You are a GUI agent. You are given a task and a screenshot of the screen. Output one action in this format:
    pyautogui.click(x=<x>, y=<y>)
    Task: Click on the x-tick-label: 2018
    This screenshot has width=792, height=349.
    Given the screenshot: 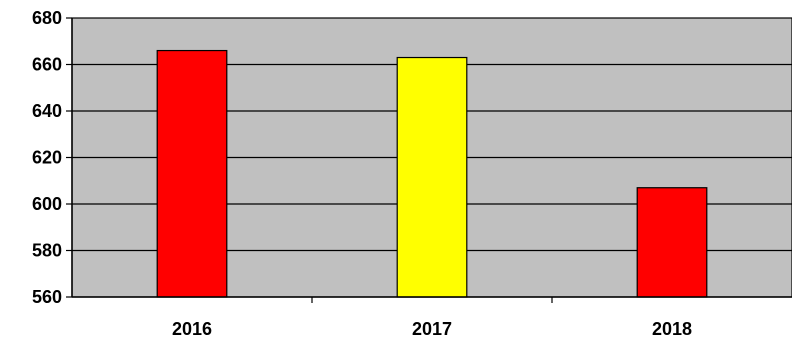 What is the action you would take?
    pyautogui.click(x=672, y=329)
    